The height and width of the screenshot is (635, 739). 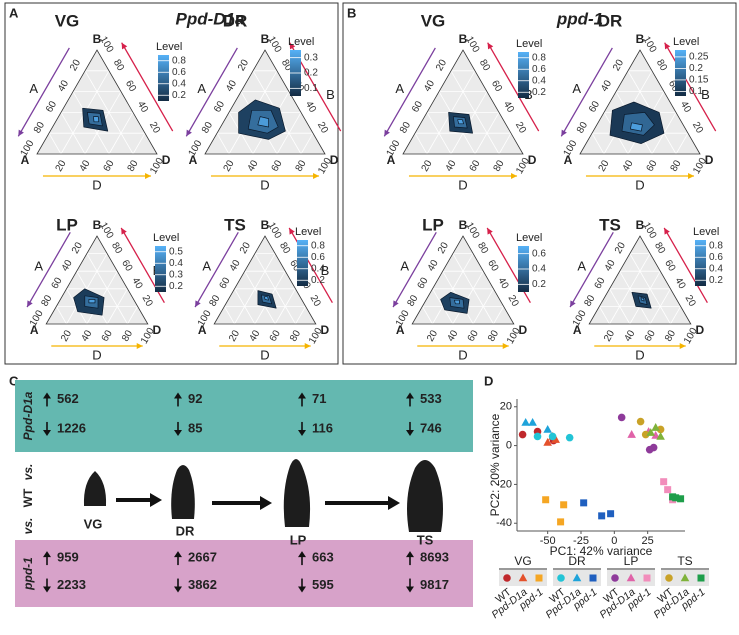 What do you see at coordinates (425, 539) in the screenshot?
I see `stage-label: TS` at bounding box center [425, 539].